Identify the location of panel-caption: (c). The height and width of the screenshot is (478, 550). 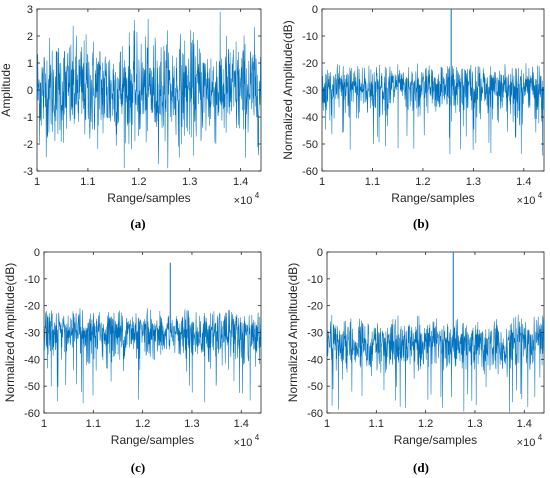
(138, 467).